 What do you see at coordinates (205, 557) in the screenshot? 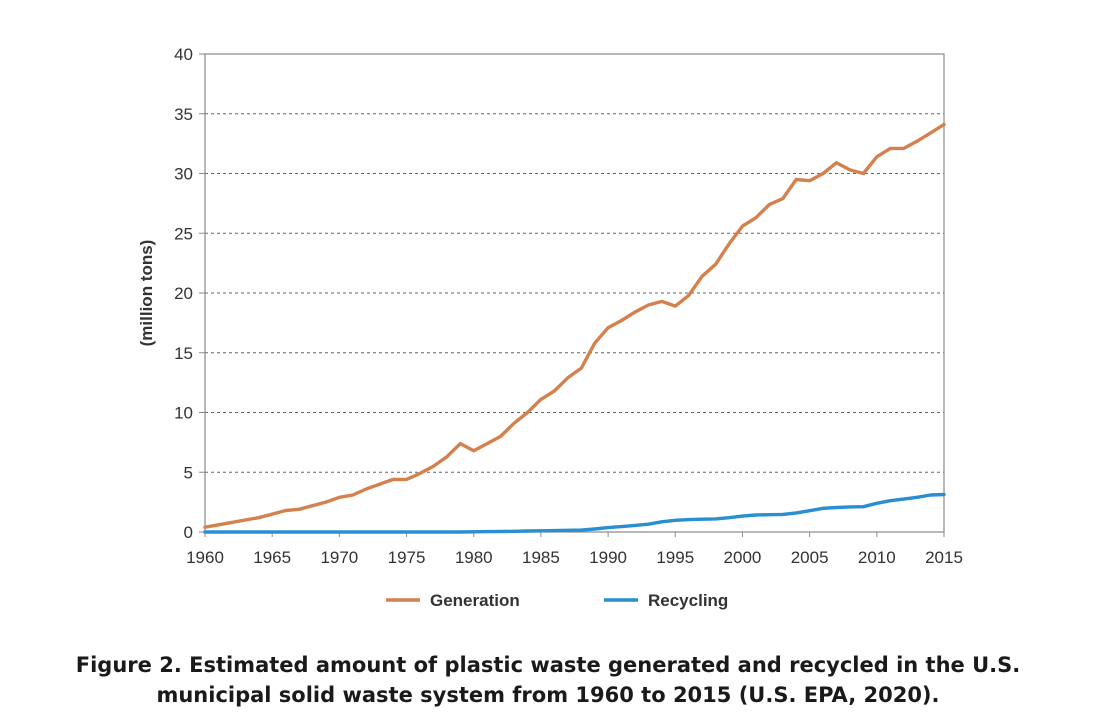
I see `x-tick-label: 1960` at bounding box center [205, 557].